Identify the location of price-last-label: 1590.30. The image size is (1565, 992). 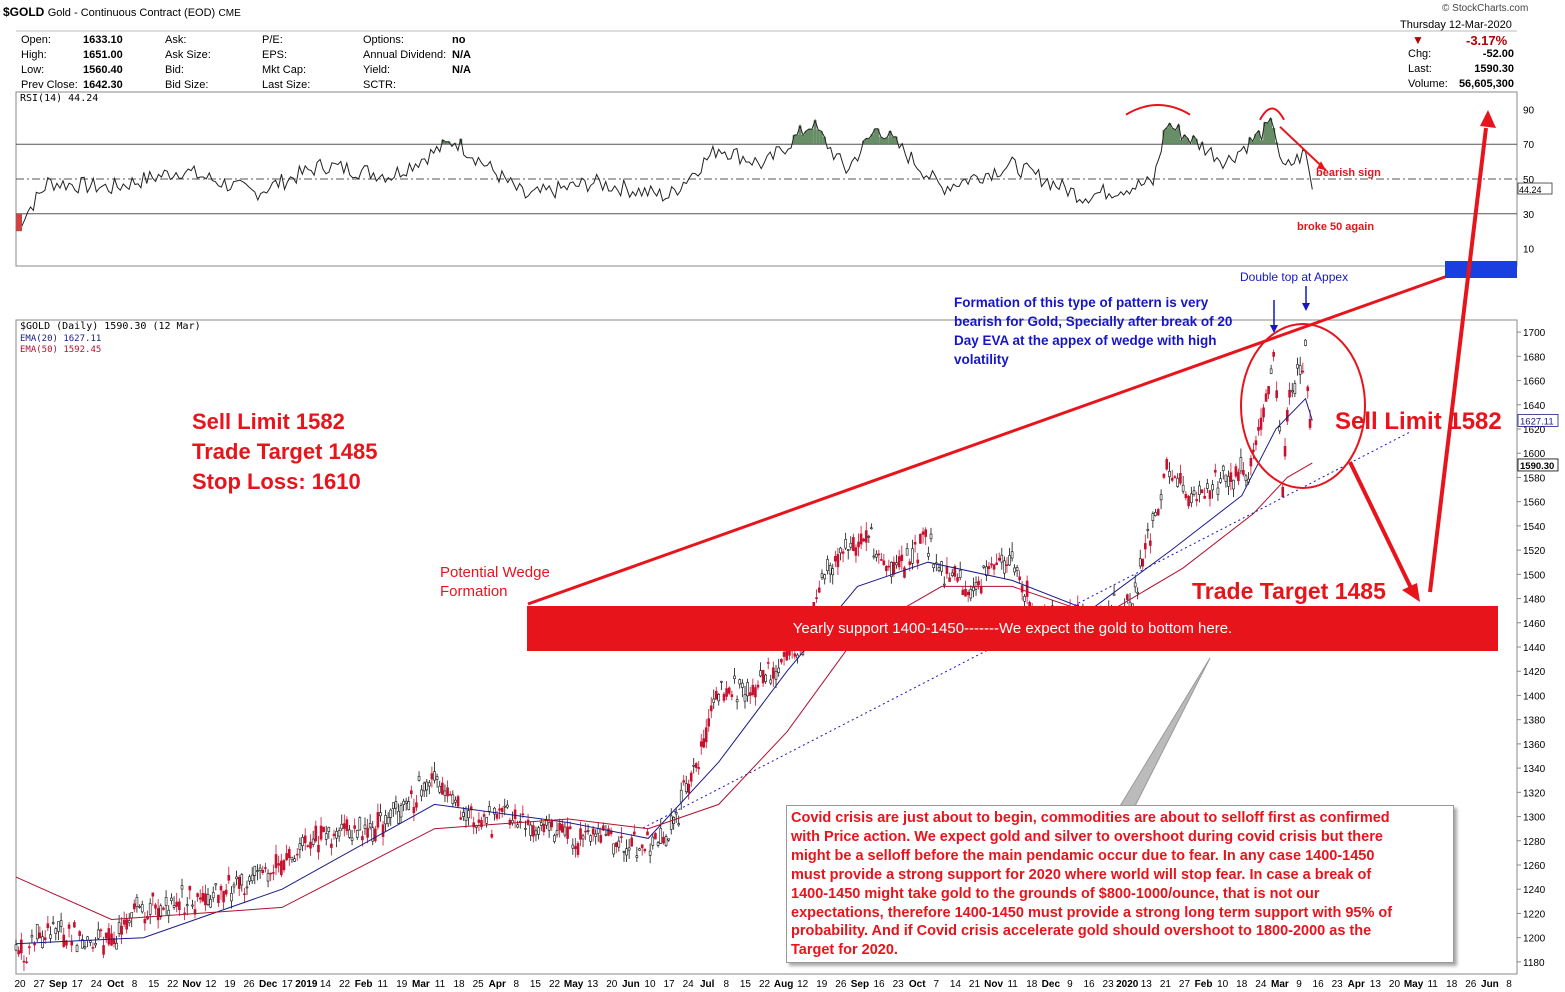
(1537, 466).